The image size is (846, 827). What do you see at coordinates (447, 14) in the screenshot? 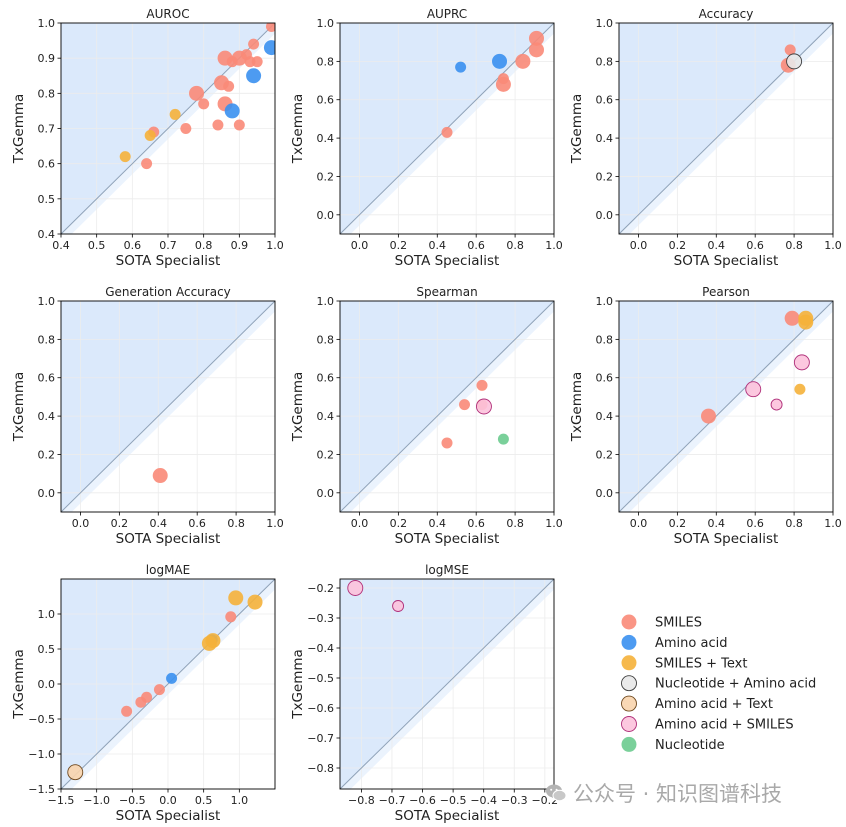
I see `chart-title: AUPRC` at bounding box center [447, 14].